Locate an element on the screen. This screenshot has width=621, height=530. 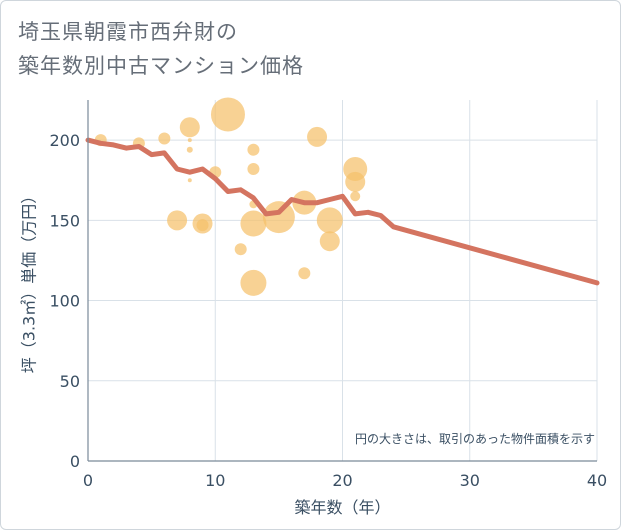
chart-title-line2: 築年数別中古マンション価格 is located at coordinates (161, 66).